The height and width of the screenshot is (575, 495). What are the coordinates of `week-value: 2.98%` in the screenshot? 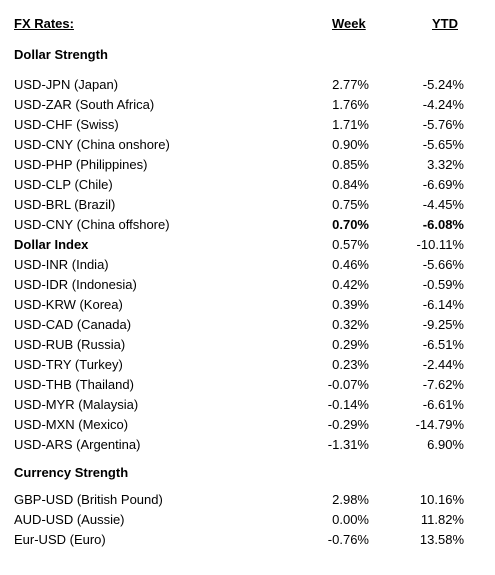 It's located at (350, 499).